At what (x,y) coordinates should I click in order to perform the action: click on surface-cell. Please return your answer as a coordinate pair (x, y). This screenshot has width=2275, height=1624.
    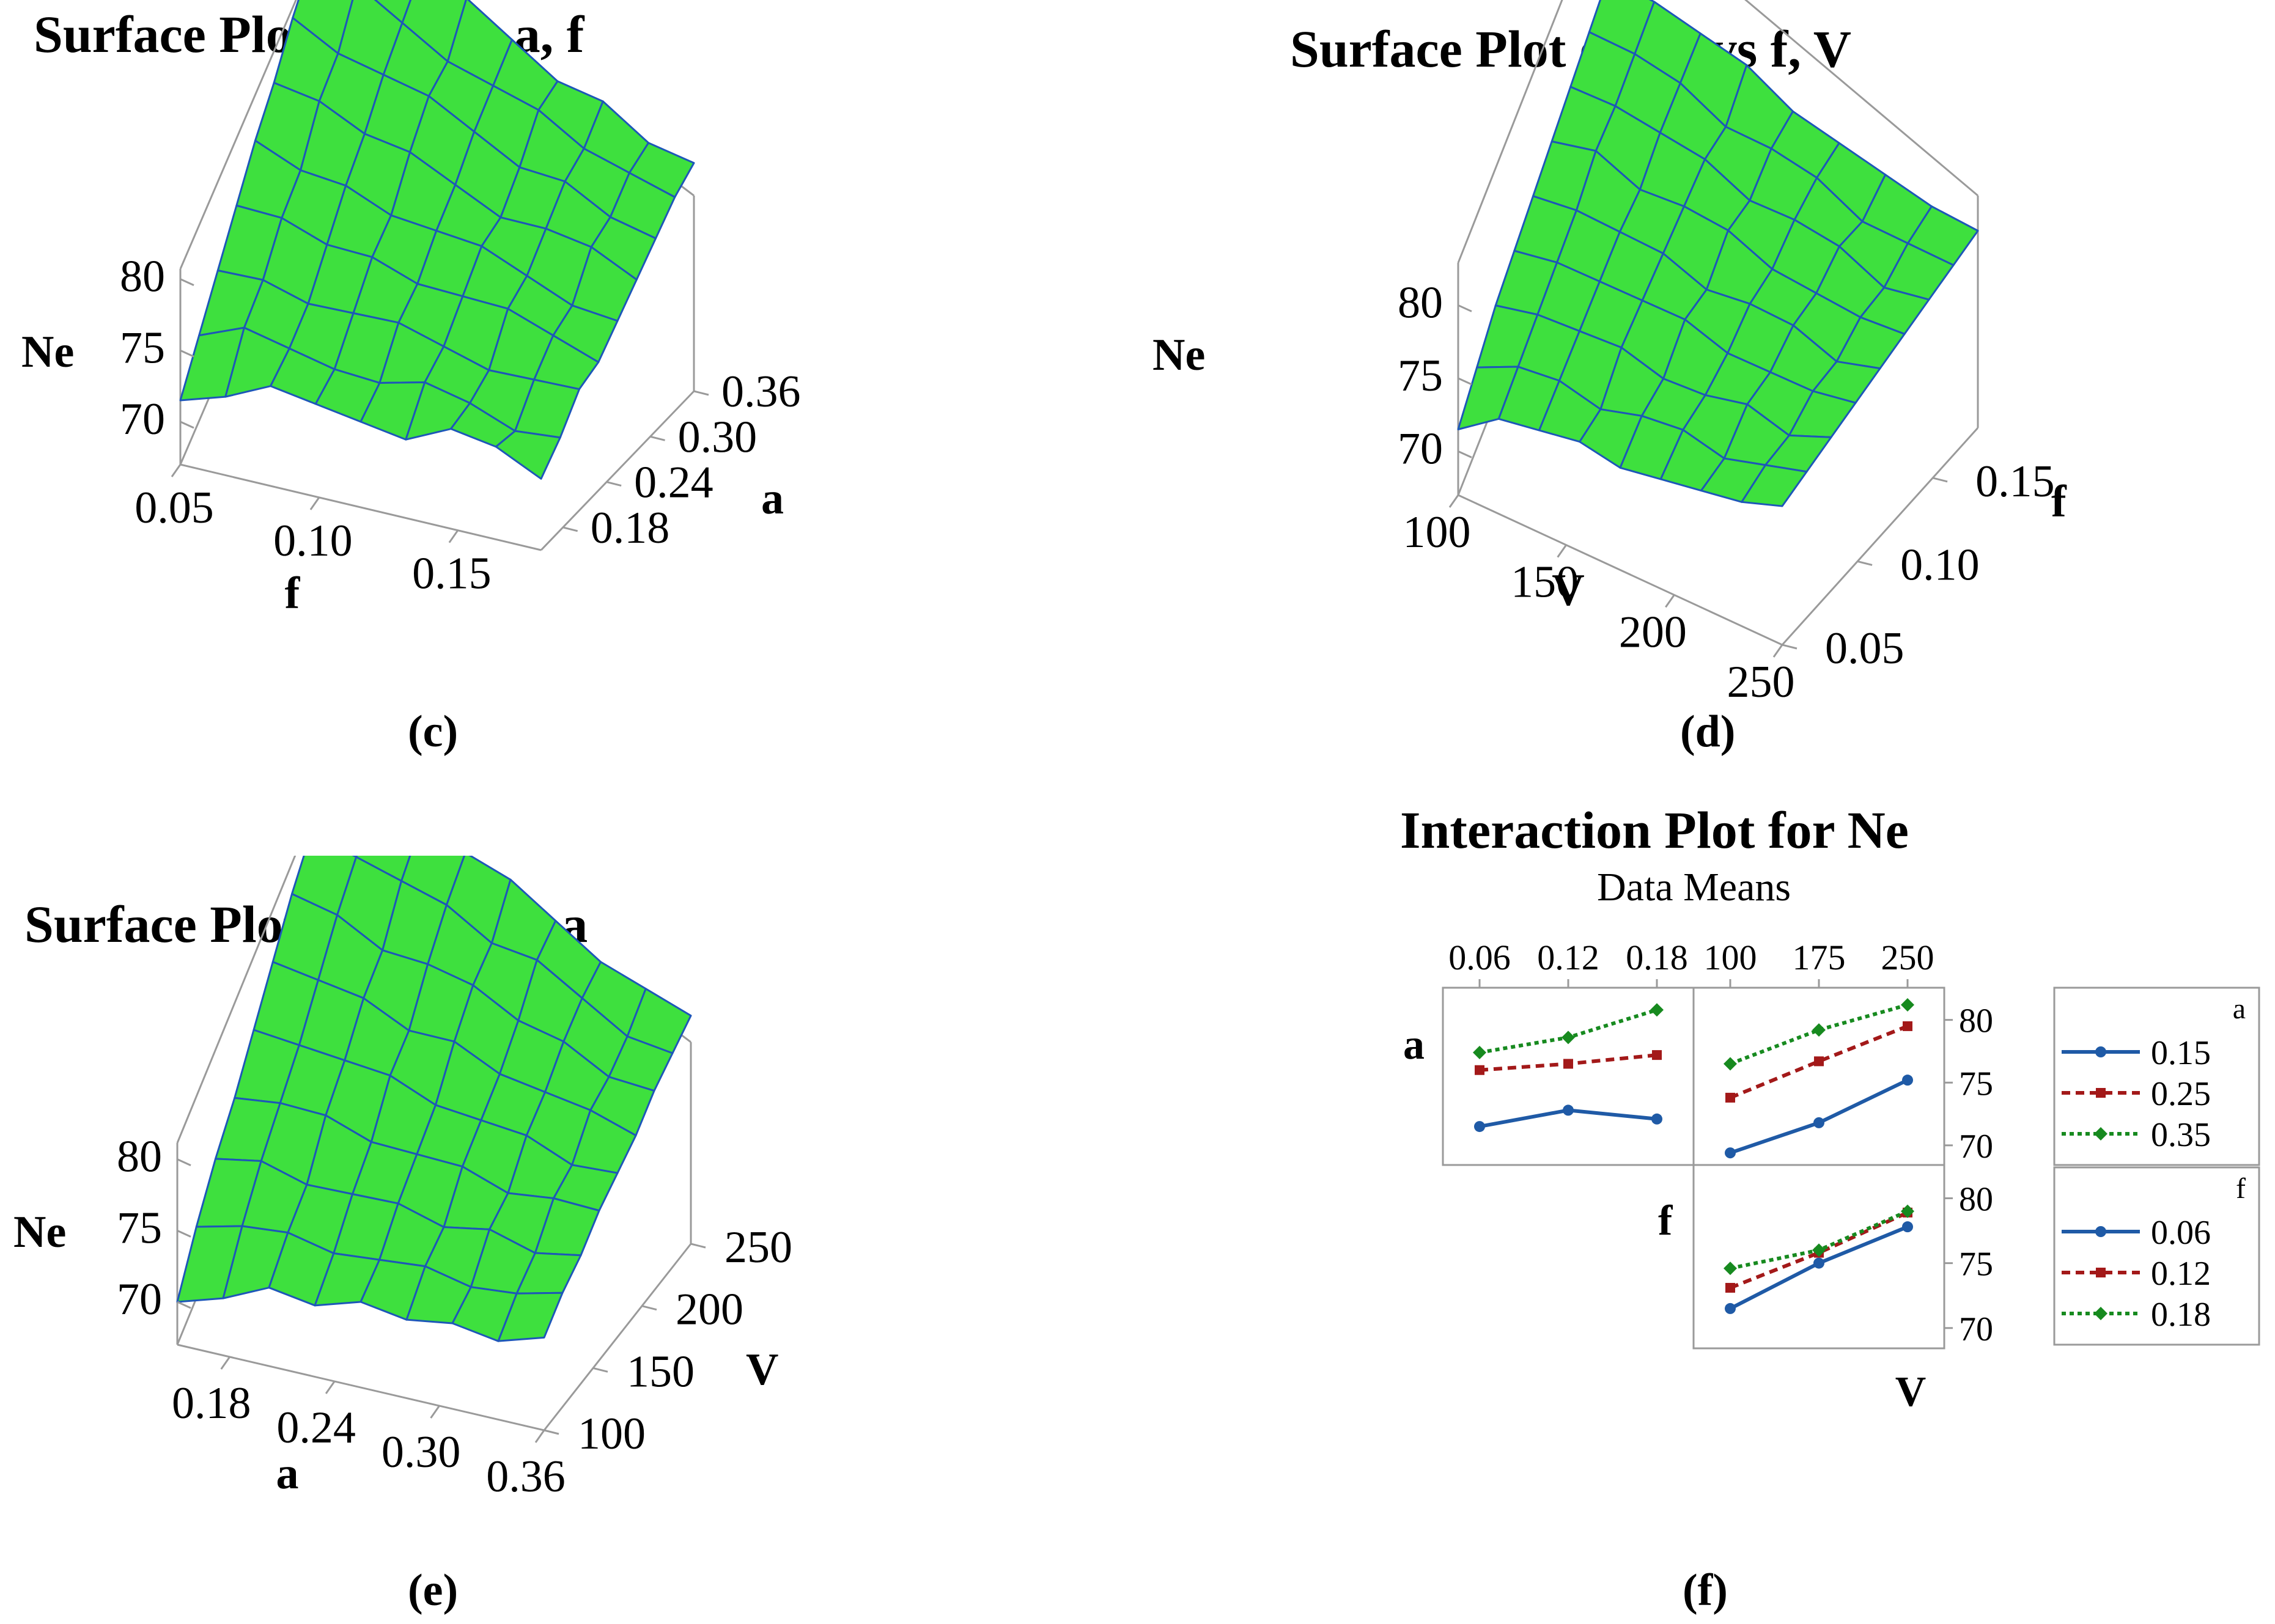
    Looking at the image, I should click on (528, 455).